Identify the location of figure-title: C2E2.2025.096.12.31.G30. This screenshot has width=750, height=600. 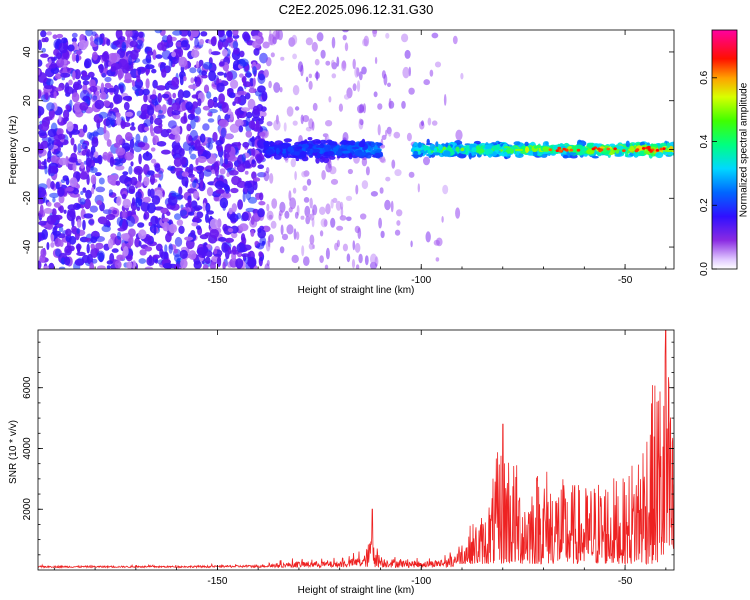
(356, 9).